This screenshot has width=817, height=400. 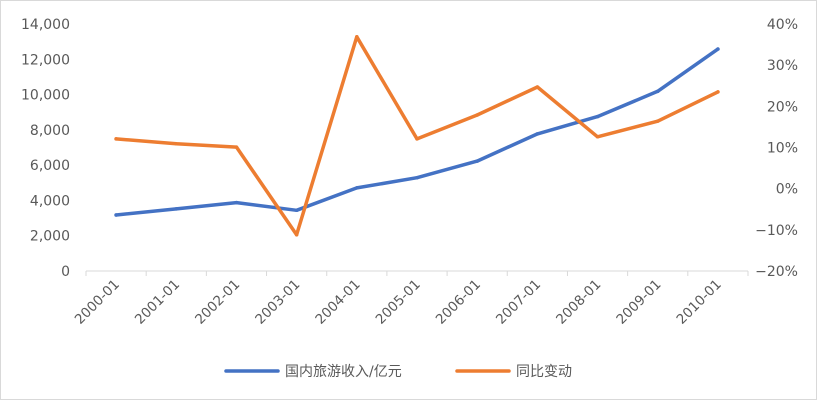 What do you see at coordinates (782, 66) in the screenshot?
I see `y-right-tick-label: 30%` at bounding box center [782, 66].